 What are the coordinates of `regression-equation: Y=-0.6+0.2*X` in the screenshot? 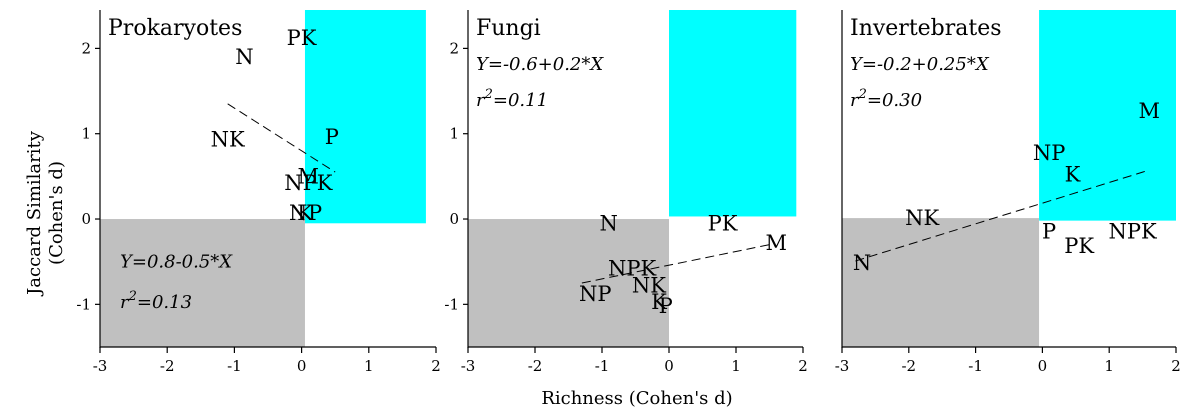 It's located at (540, 64).